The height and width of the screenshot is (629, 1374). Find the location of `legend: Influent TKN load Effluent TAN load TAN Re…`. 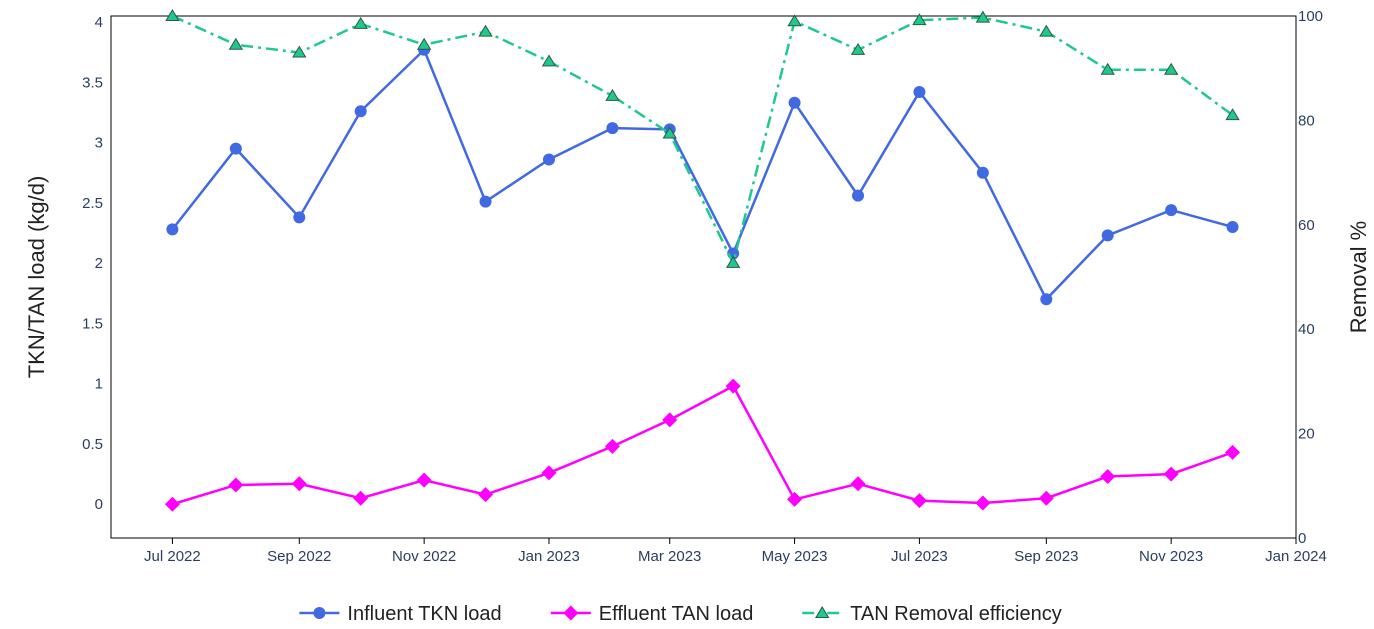

legend: Influent TKN load Effluent TAN load TAN Re… is located at coordinates (680, 614).